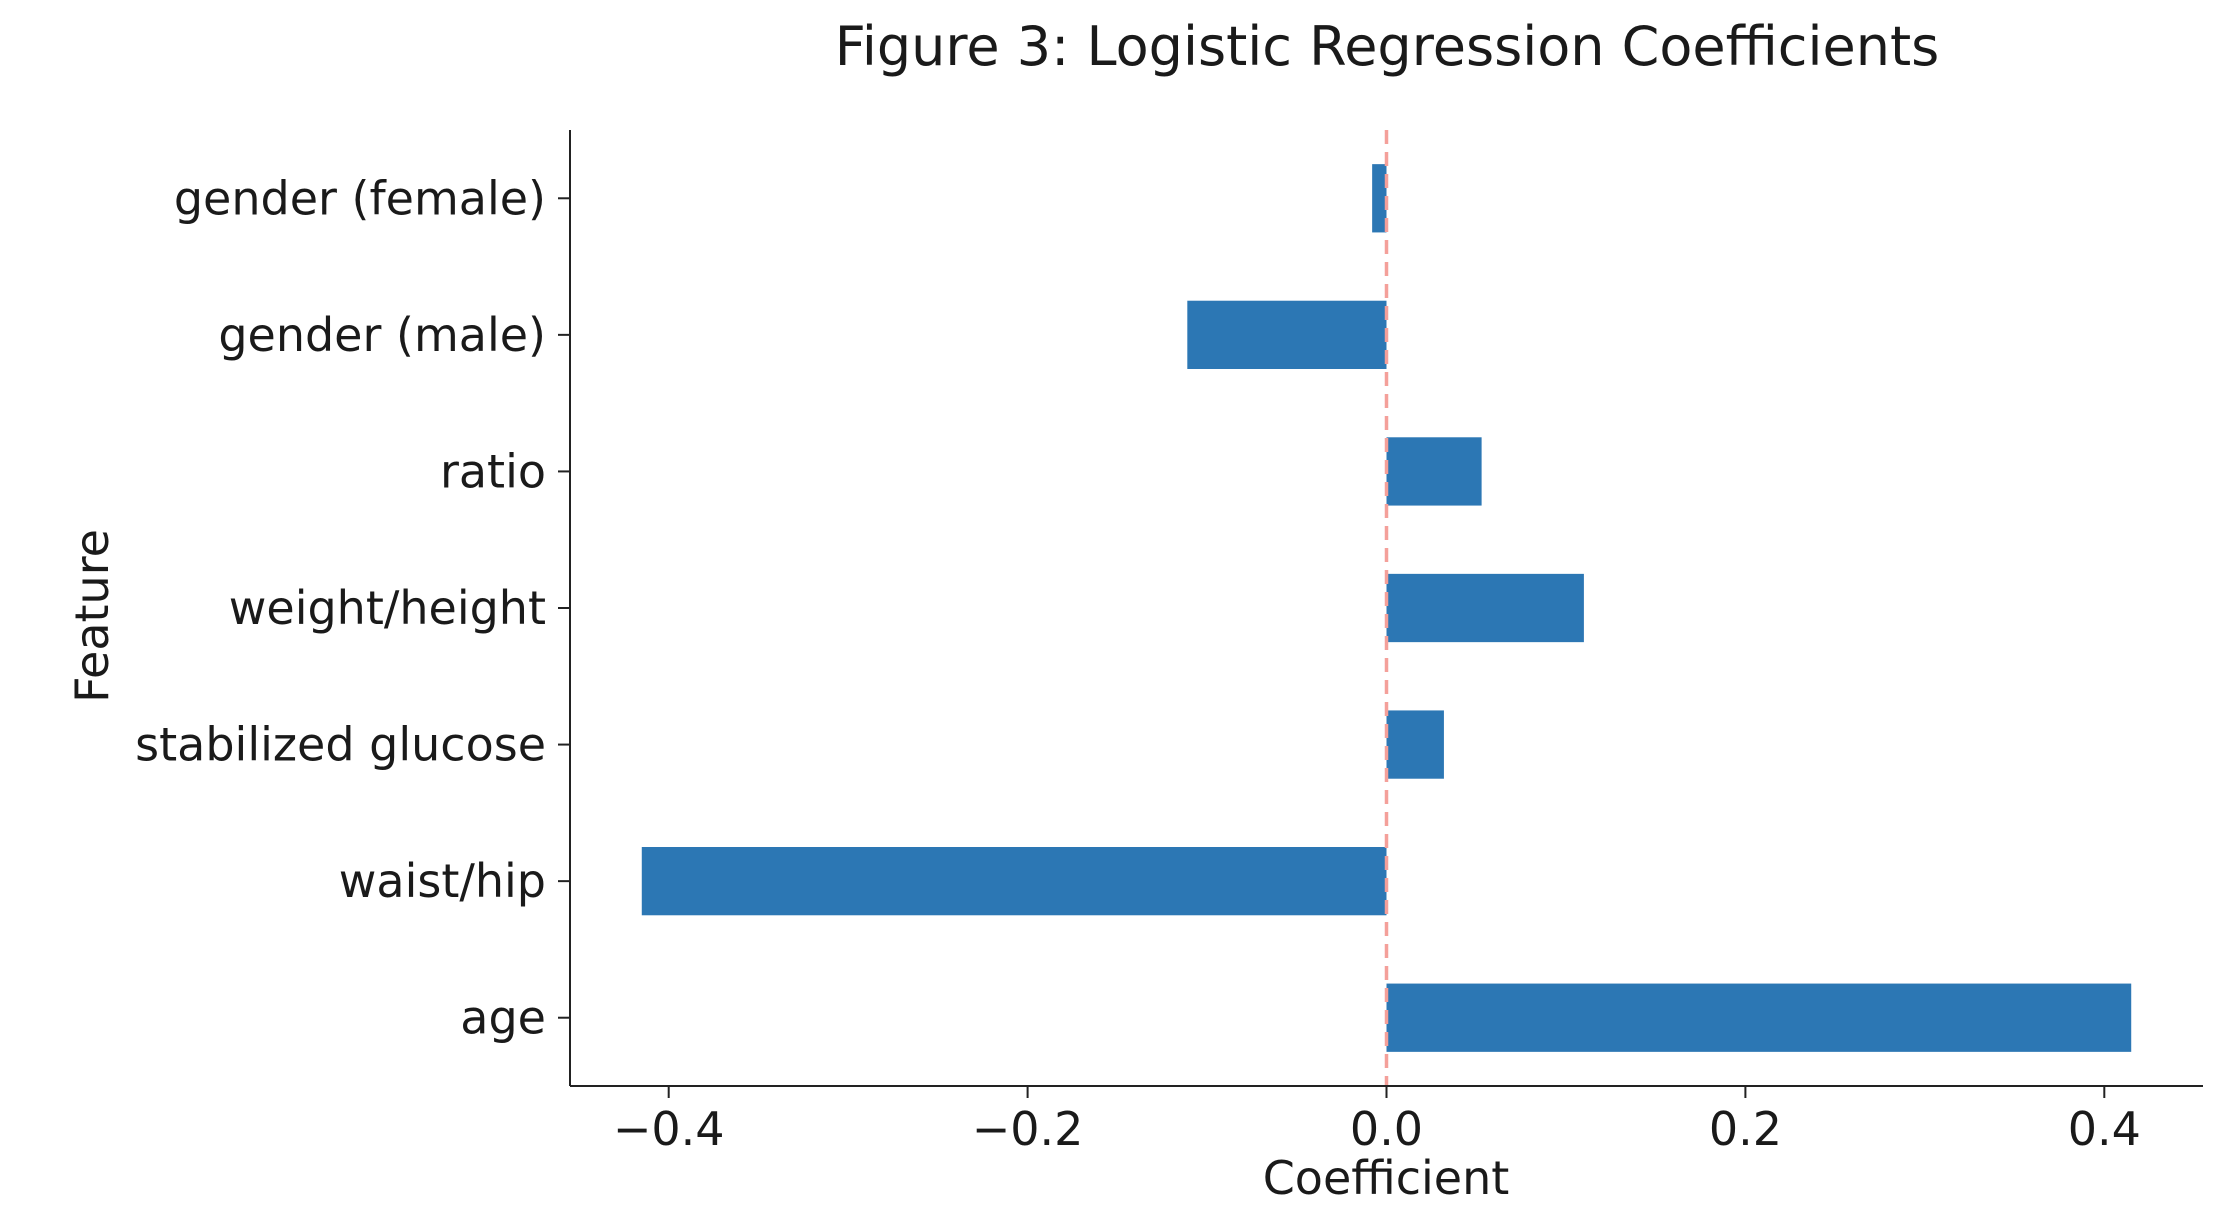  Describe the element at coordinates (387, 608) in the screenshot. I see `y-tick-label: weight/height` at that location.